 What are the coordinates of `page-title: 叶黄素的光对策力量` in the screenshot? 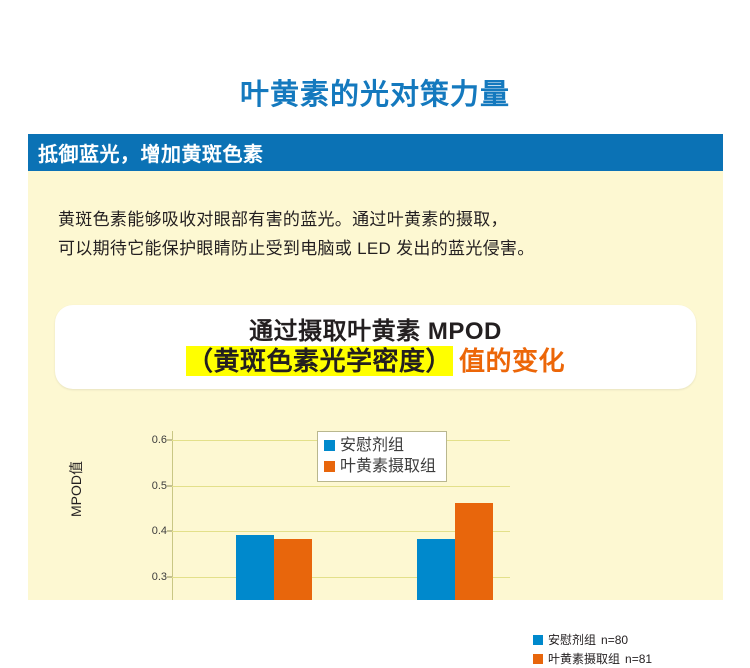 It's located at (374, 95).